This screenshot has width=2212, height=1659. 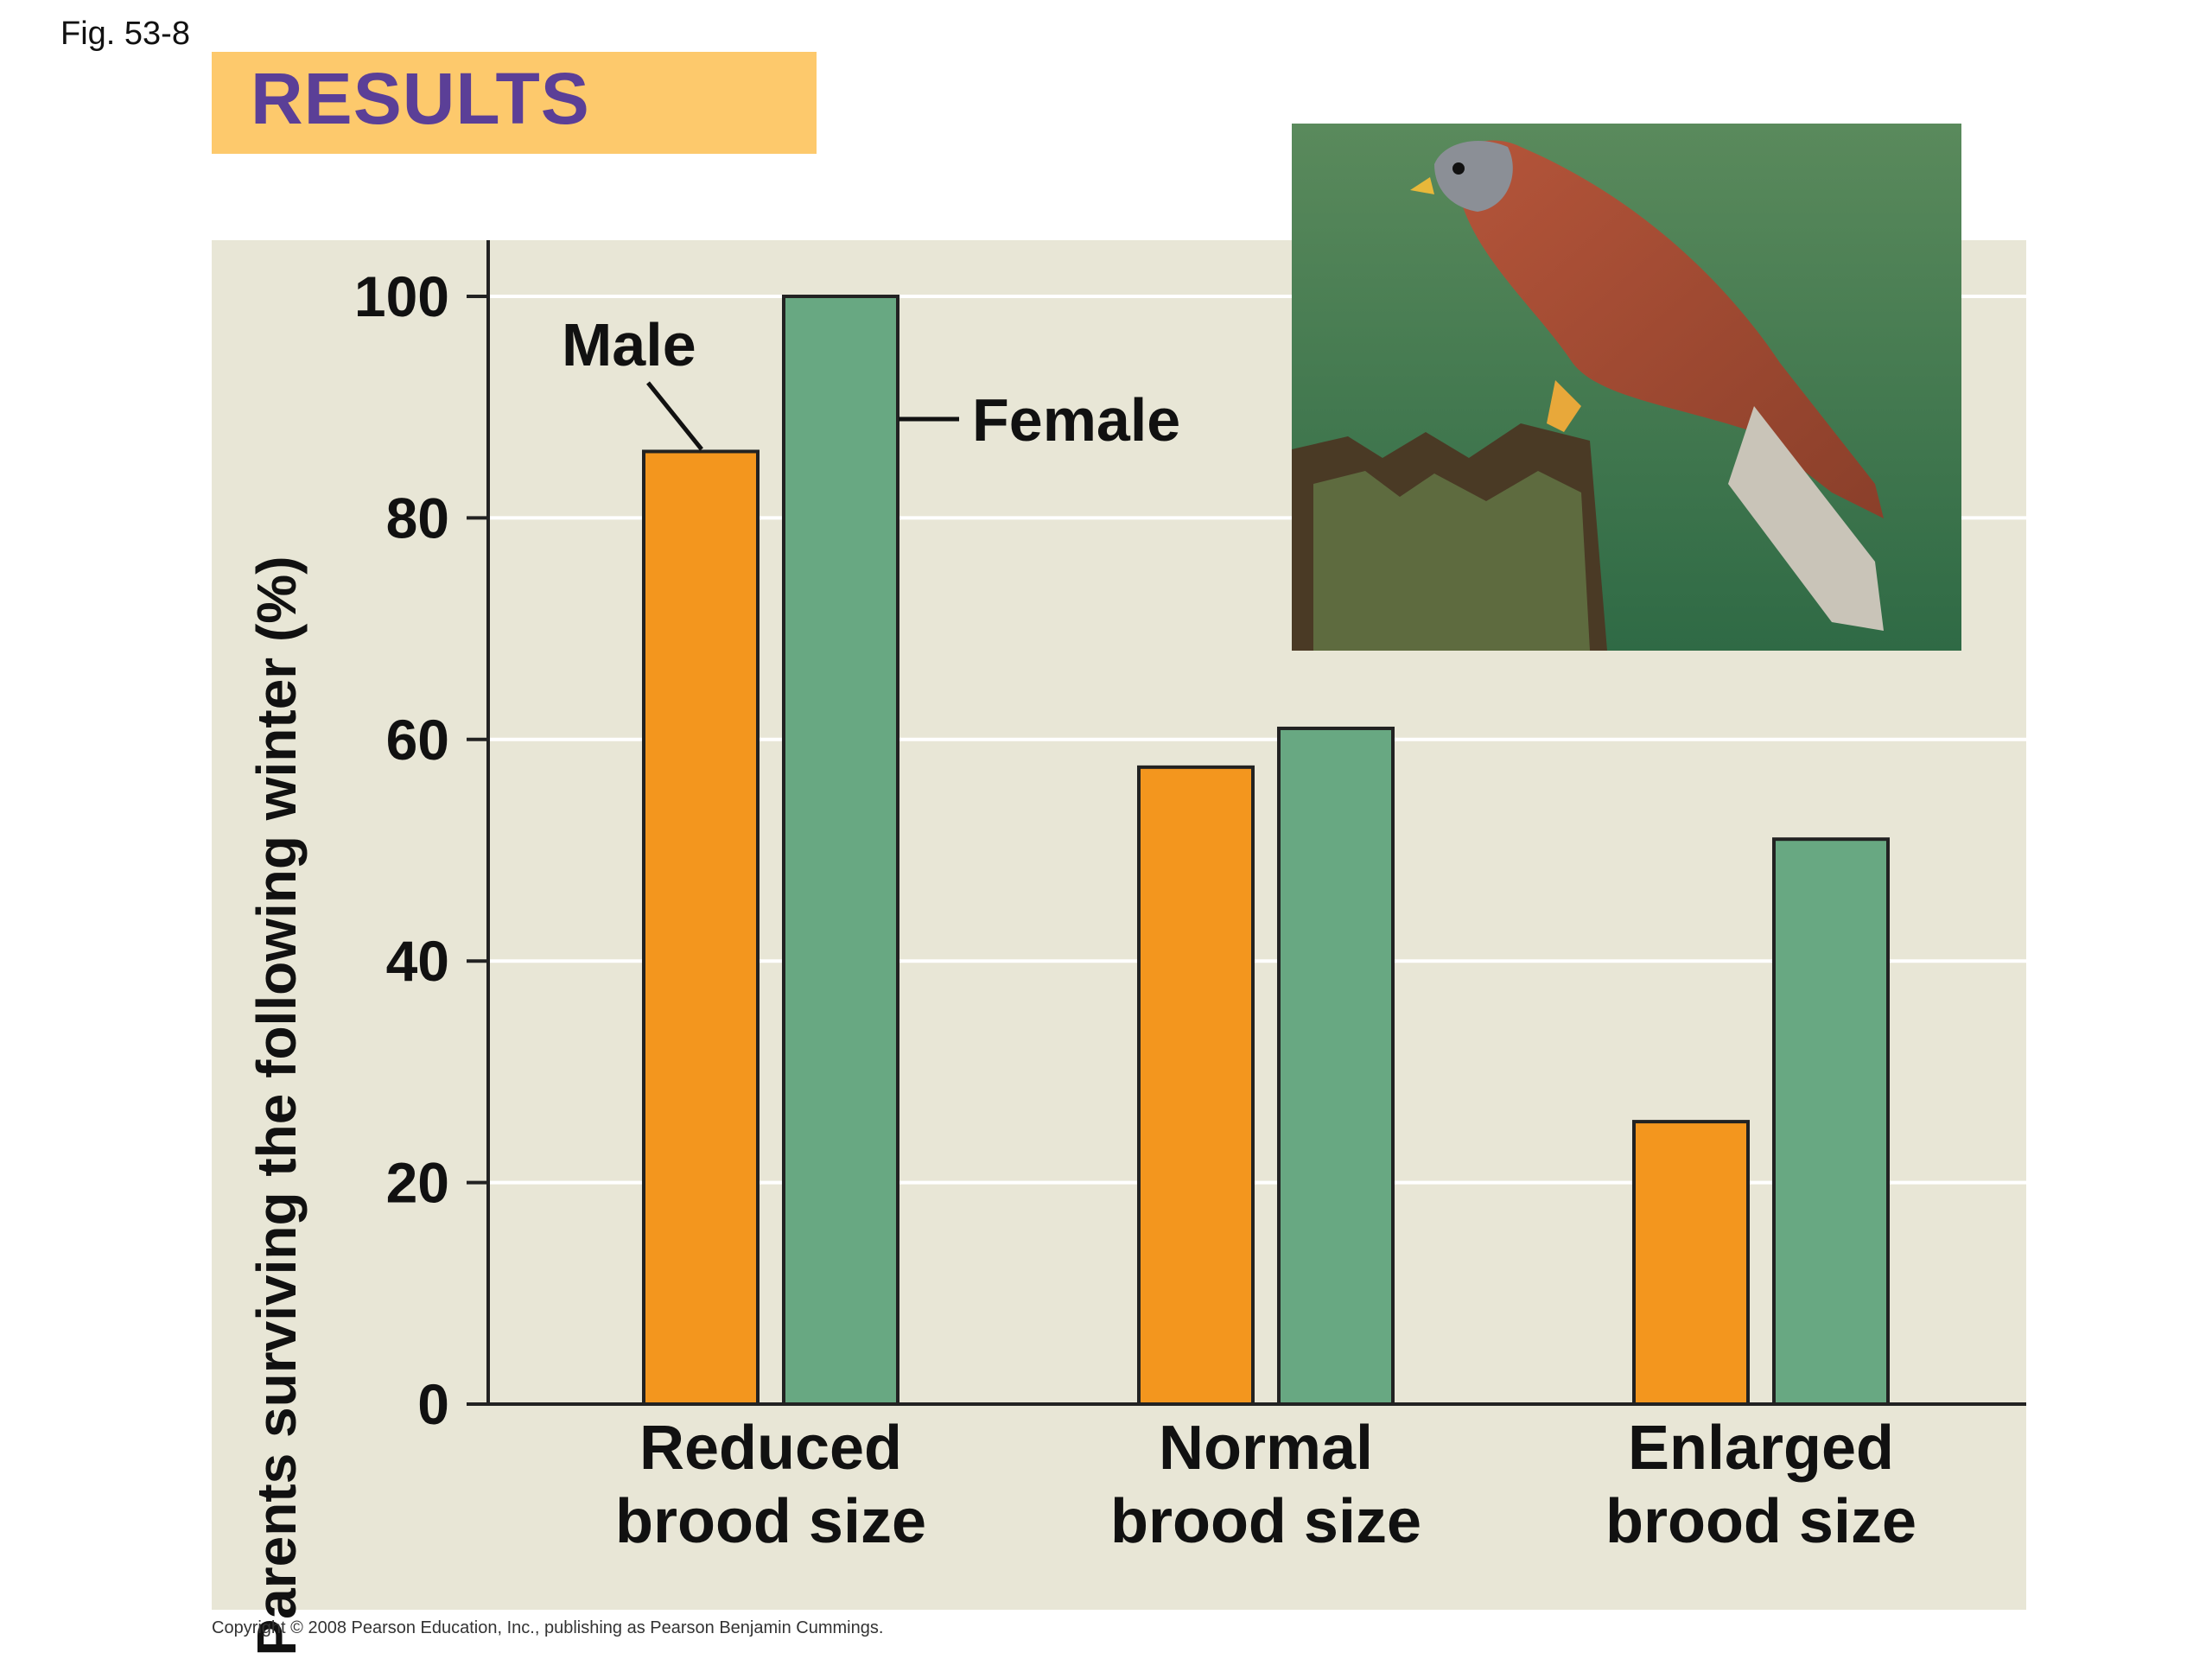 What do you see at coordinates (1761, 1448) in the screenshot?
I see `category-label-2-line-0: Enlarged` at bounding box center [1761, 1448].